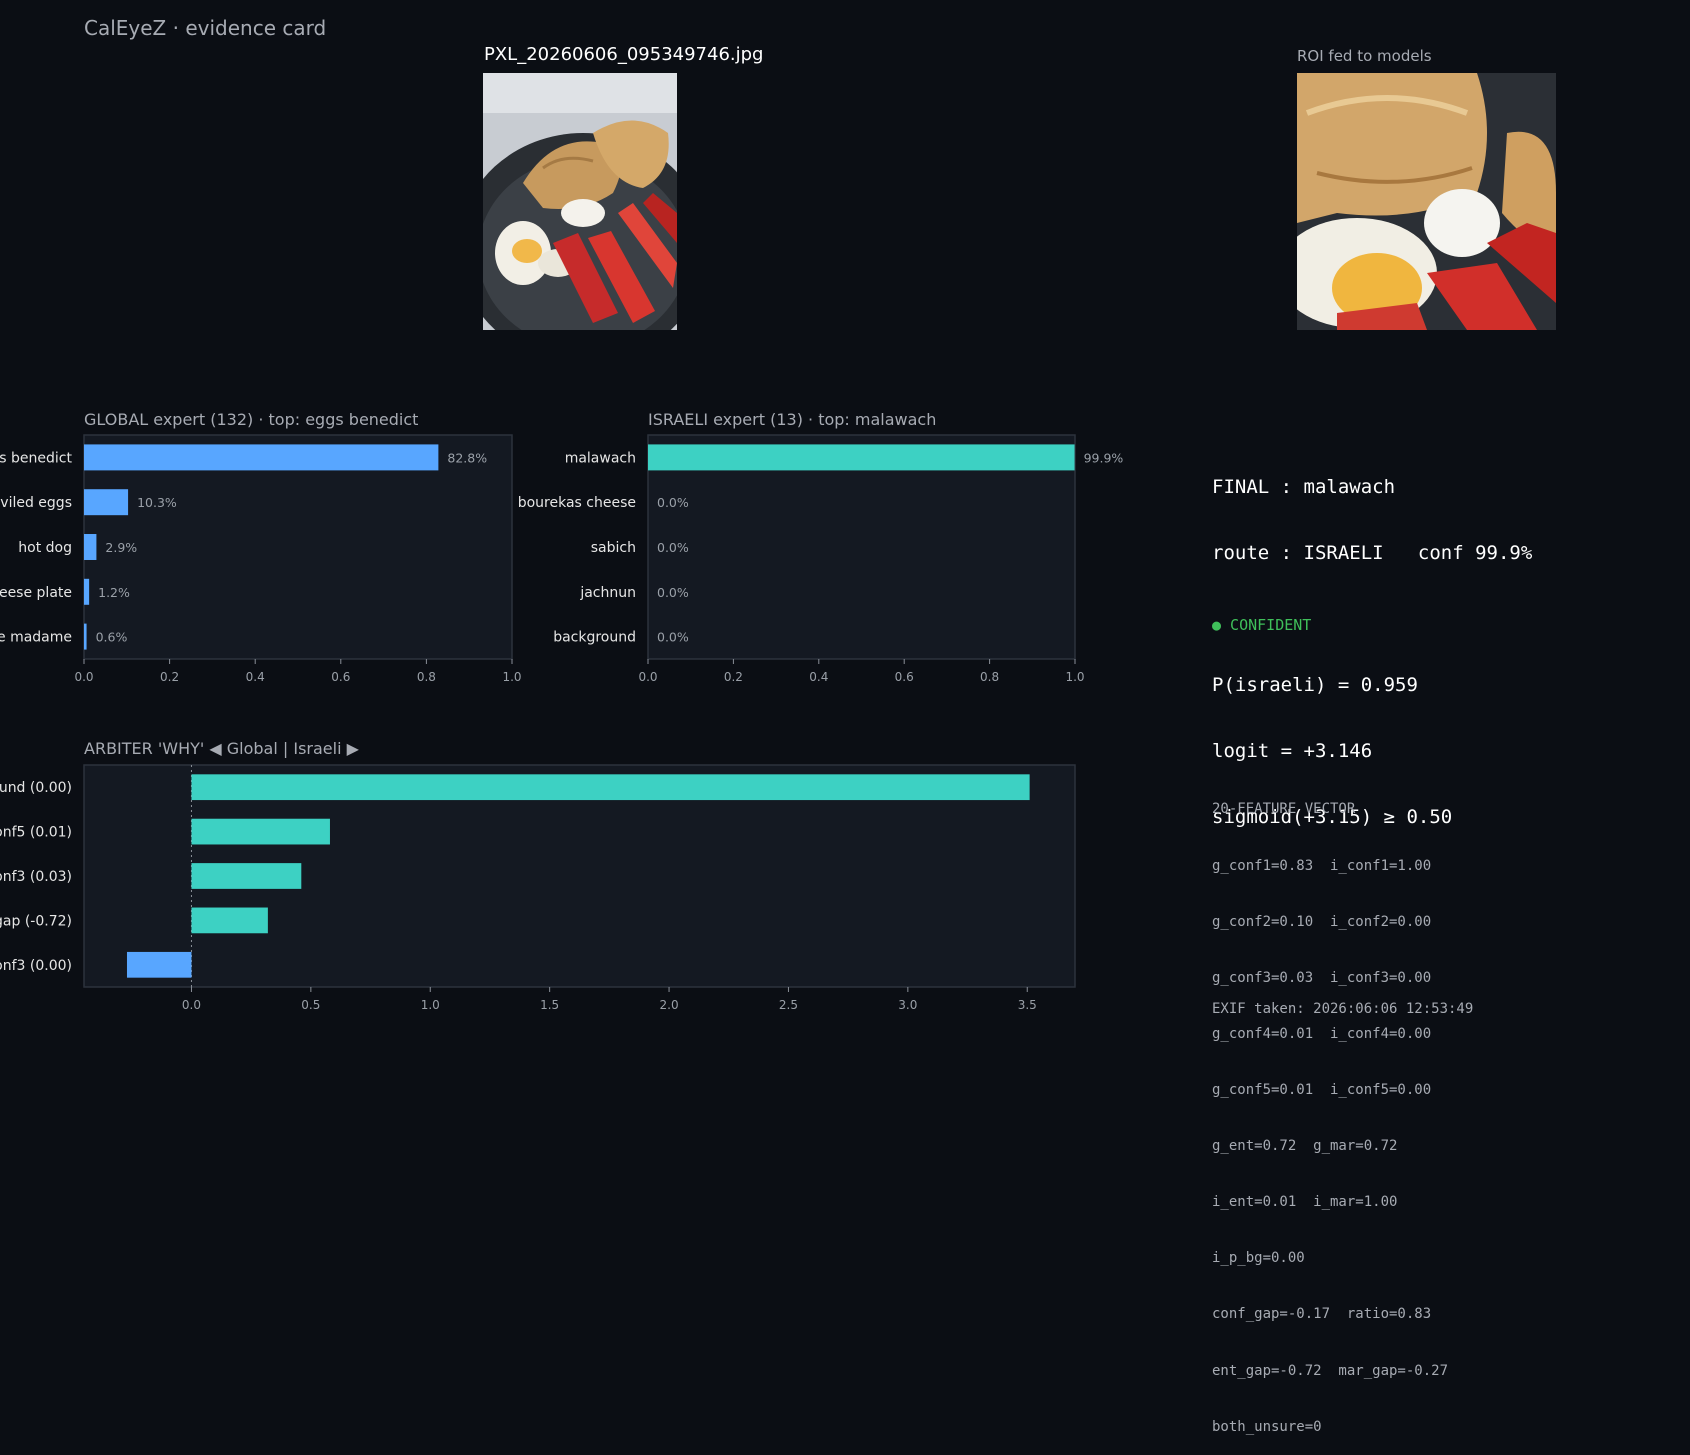 The height and width of the screenshot is (1455, 1690). I want to click on x-tick-label: 2.0, so click(669, 1005).